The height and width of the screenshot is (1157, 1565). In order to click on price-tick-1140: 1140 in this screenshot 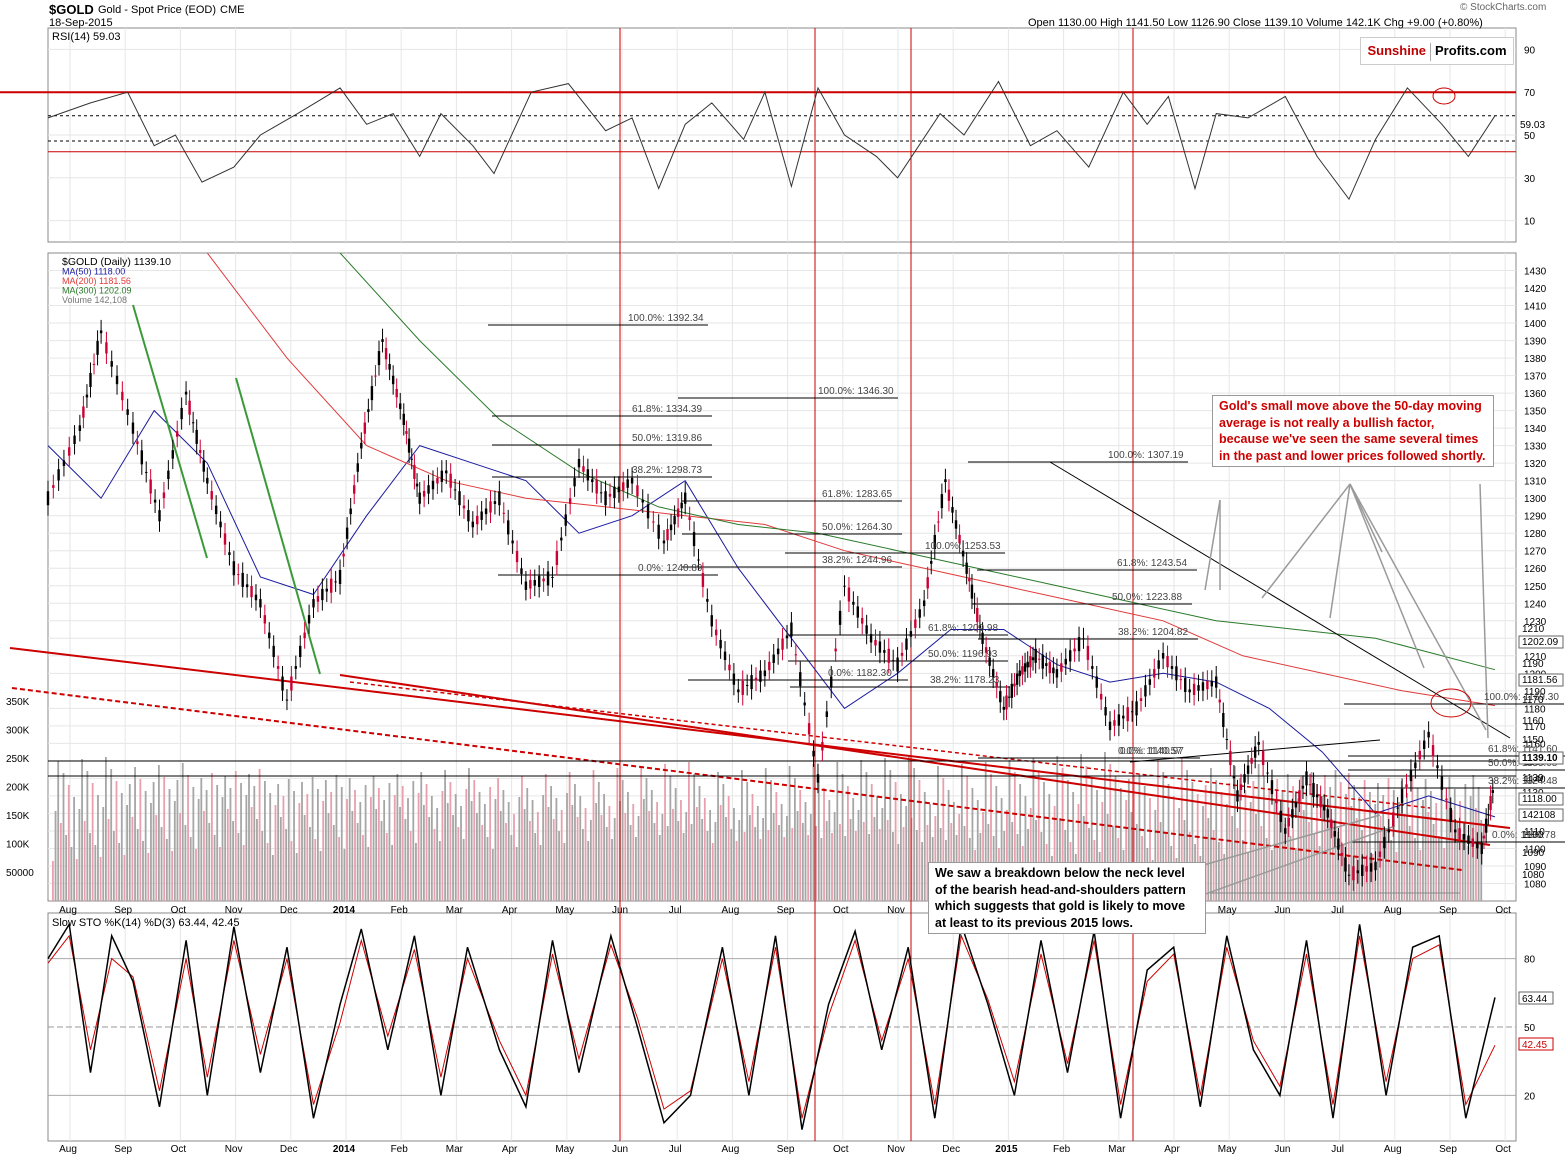, I will do `click(1535, 779)`.